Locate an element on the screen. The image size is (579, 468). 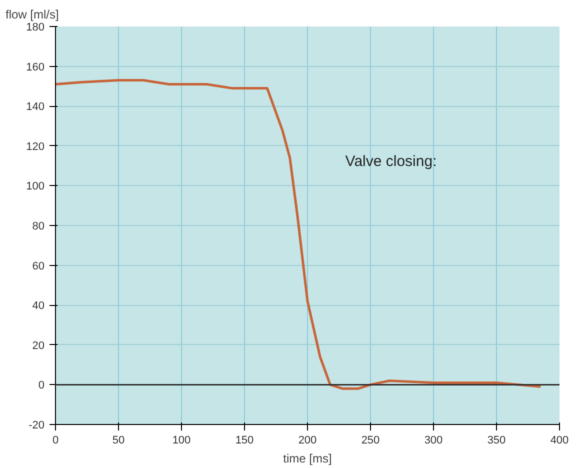
x-tick-label: 200 is located at coordinates (307, 440).